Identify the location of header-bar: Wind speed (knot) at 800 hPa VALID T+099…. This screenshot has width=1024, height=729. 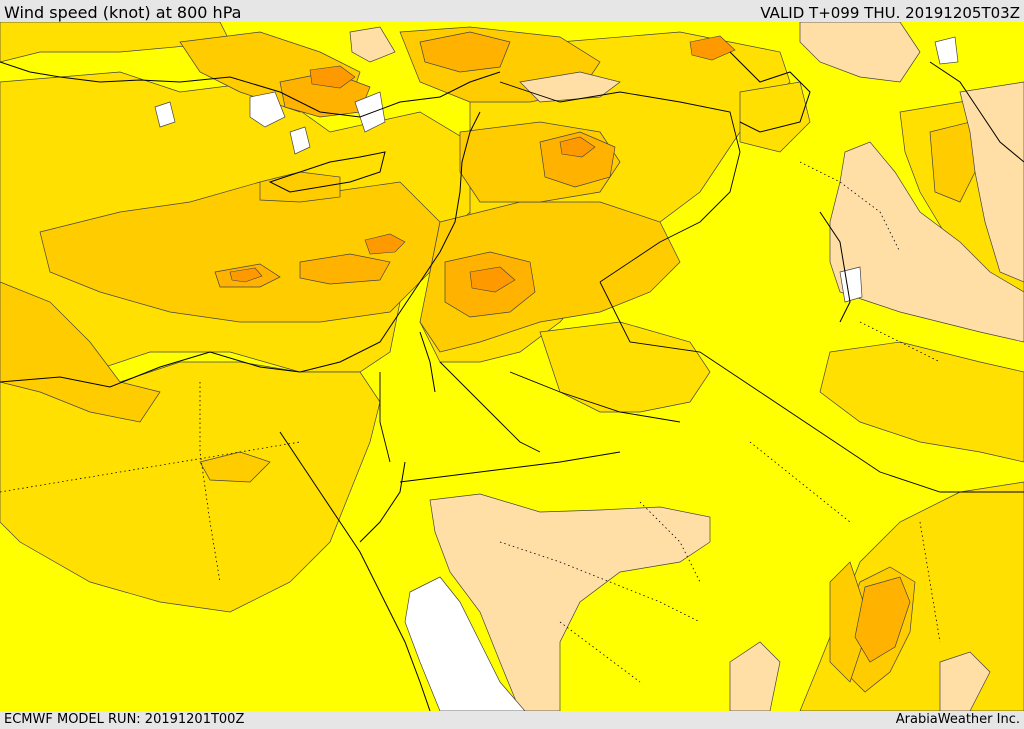
(512, 11).